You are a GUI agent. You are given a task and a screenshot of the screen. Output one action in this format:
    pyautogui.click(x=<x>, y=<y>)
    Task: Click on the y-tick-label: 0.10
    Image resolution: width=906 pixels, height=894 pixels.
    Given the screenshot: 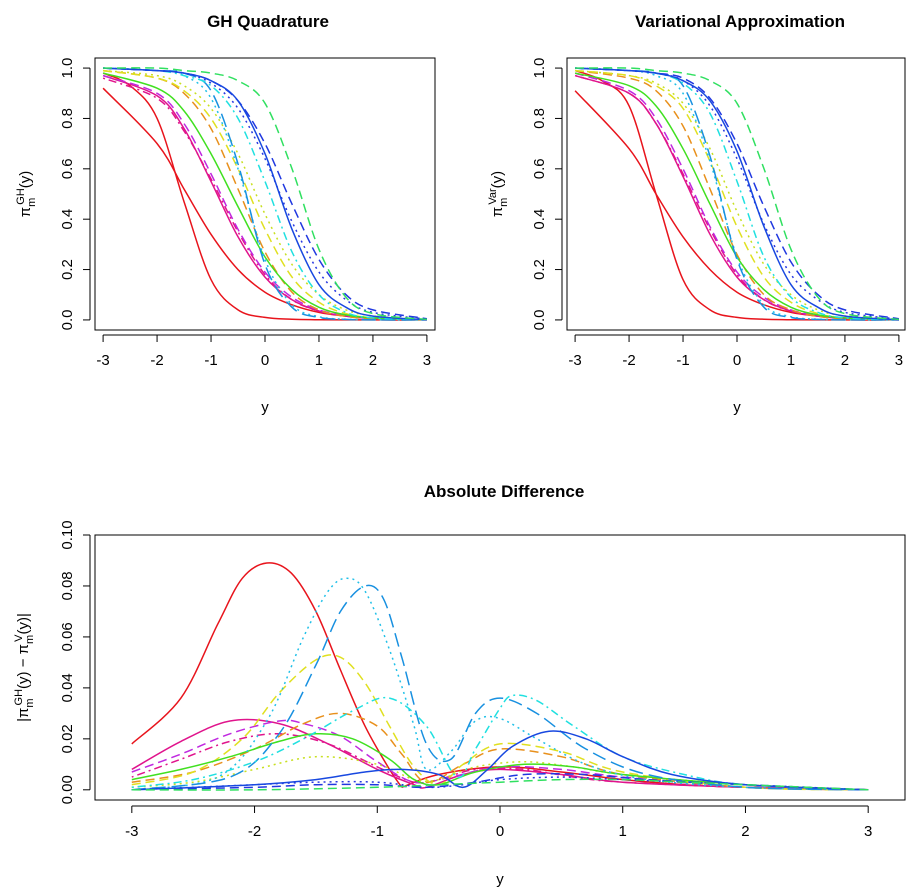 What is the action you would take?
    pyautogui.click(x=67, y=534)
    